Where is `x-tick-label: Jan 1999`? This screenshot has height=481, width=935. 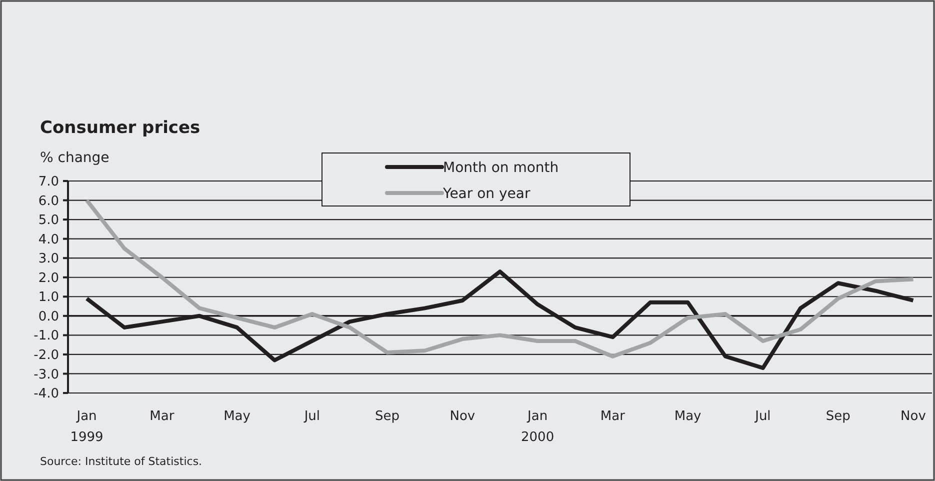 x-tick-label: Jan 1999 is located at coordinates (87, 427).